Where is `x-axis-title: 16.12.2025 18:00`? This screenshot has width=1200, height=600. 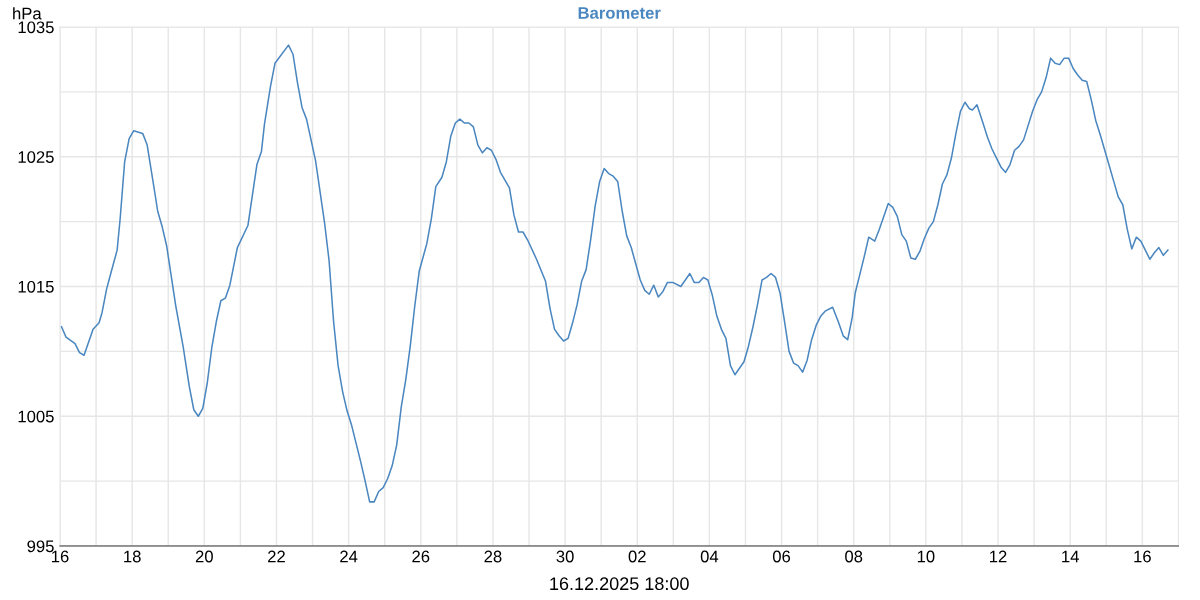
x-axis-title: 16.12.2025 18:00 is located at coordinates (619, 584).